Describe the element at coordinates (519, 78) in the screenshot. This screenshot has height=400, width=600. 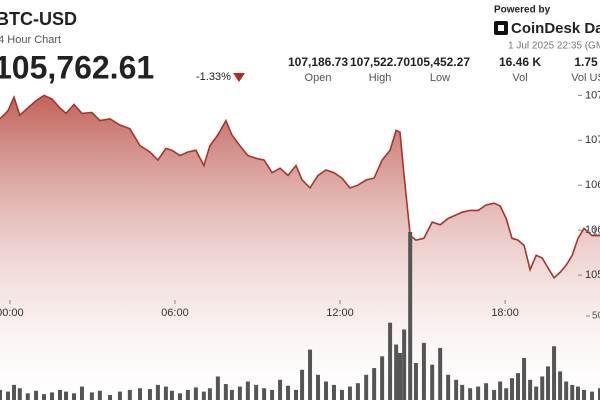
I see `stat-label: Vol` at that location.